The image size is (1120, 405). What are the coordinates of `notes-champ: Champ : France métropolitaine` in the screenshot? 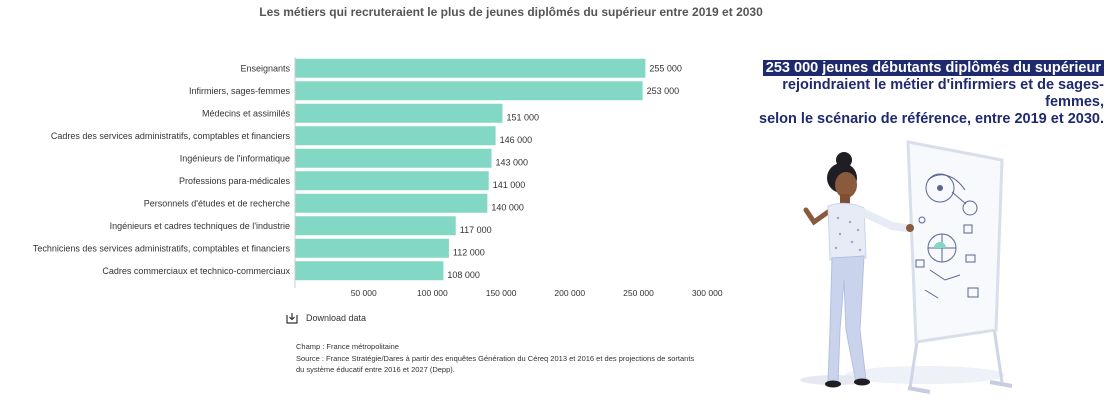 It's located at (347, 346).